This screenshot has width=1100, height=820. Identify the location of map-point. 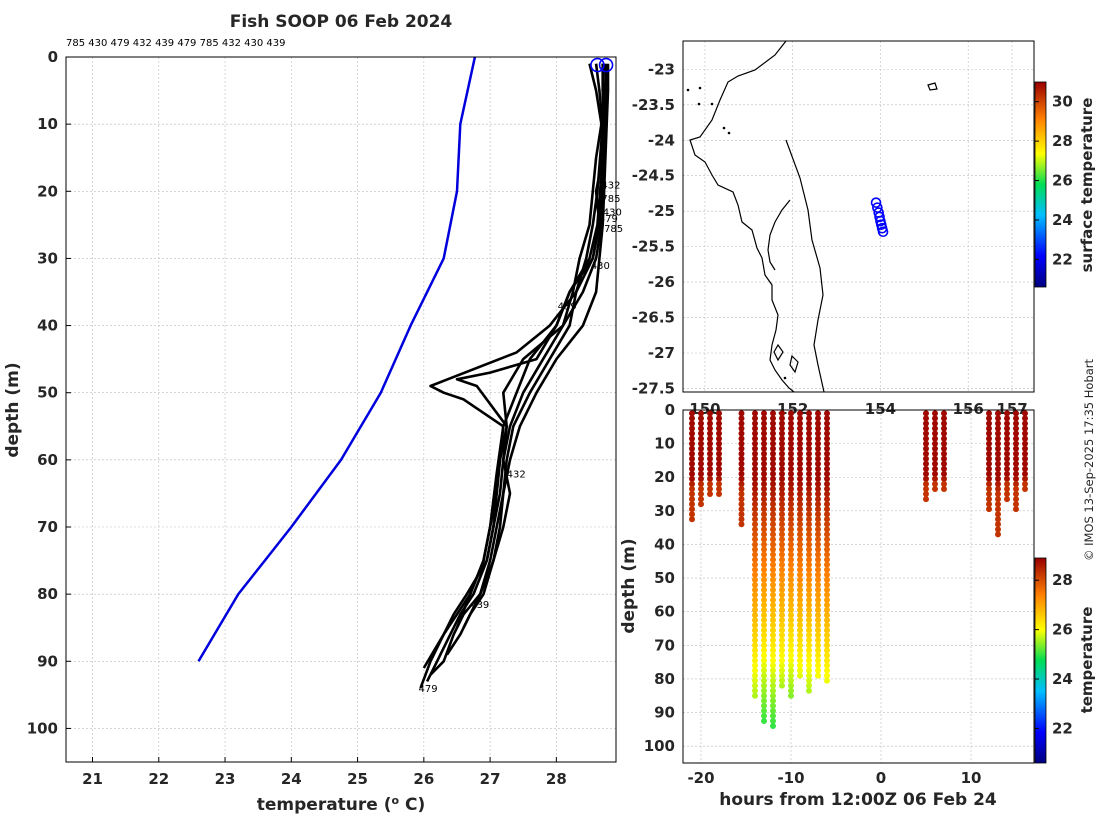
(883, 232).